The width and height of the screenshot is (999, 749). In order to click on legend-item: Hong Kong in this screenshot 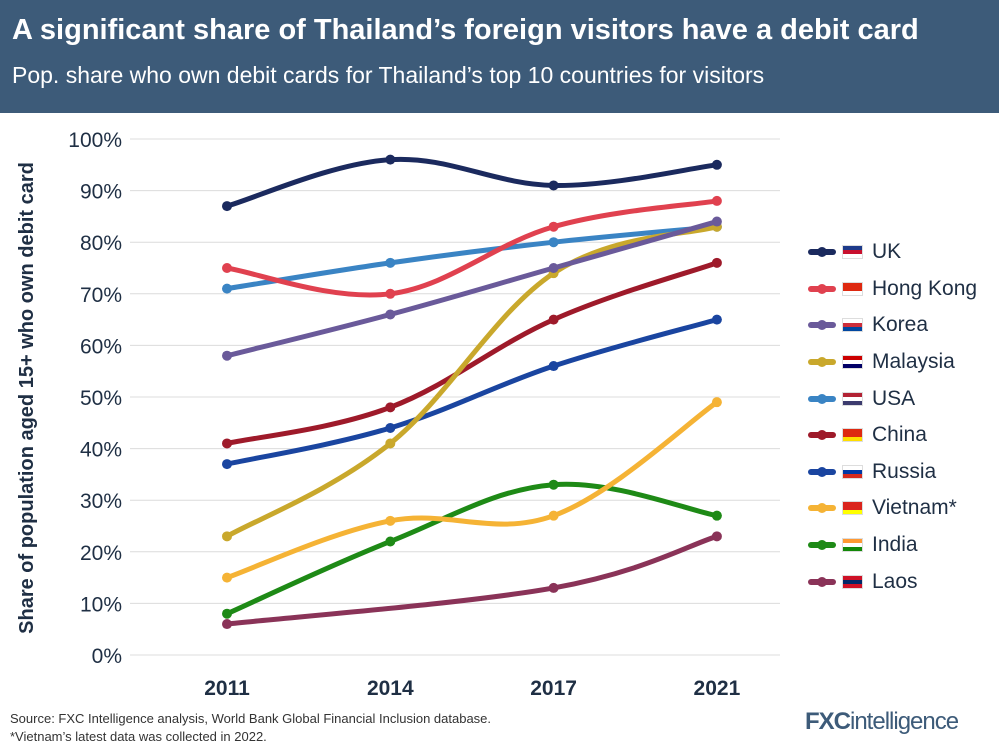, I will do `click(892, 289)`.